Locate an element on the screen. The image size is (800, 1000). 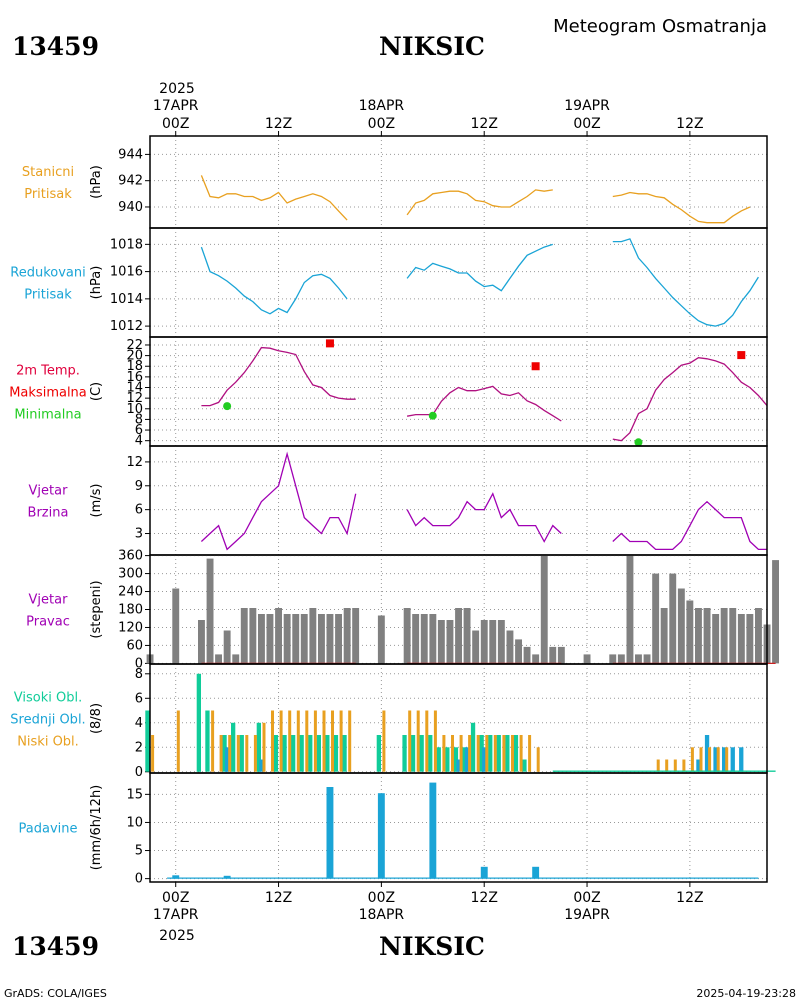
temperature-tick-label: 22 is located at coordinates (134, 345).